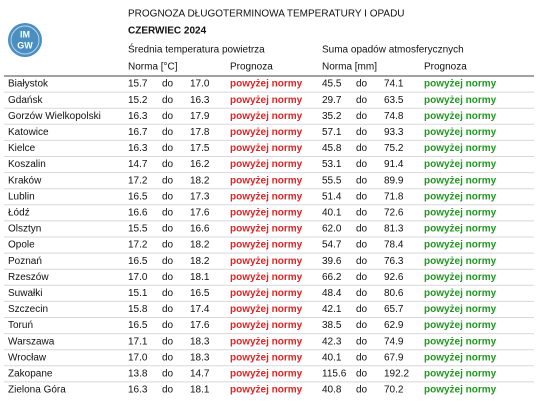 Image resolution: width=538 pixels, height=405 pixels. Describe the element at coordinates (200, 116) in the screenshot. I see `temp-norm-high: 17.9` at that location.